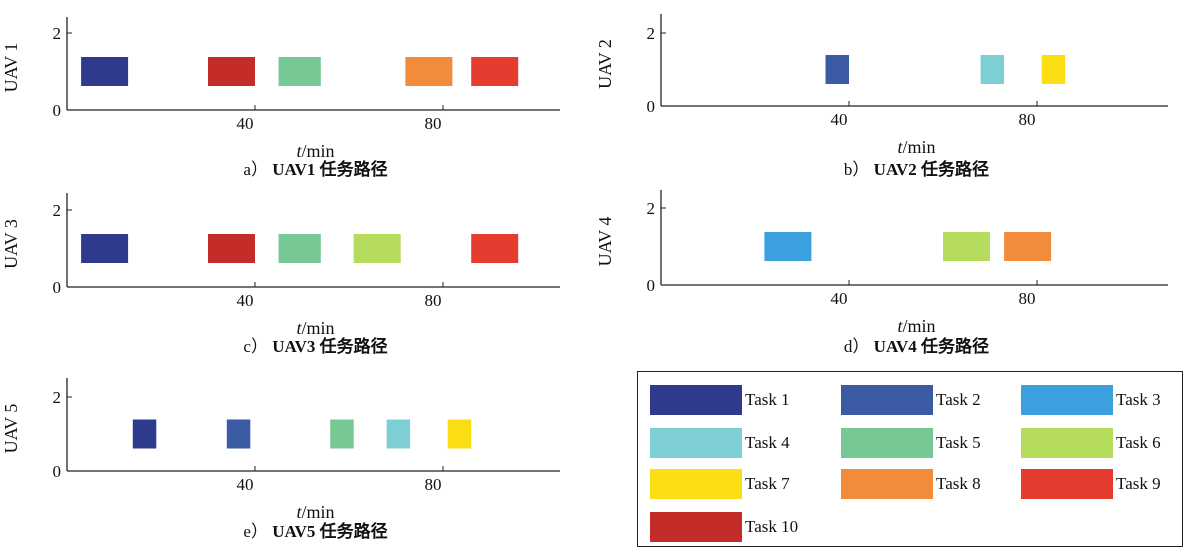 Image resolution: width=1200 pixels, height=553 pixels. I want to click on legend-label: Task 10, so click(772, 526).